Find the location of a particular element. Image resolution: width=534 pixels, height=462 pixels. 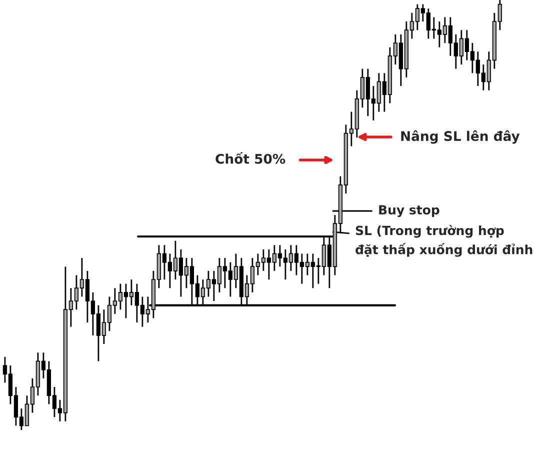

annotation: Nâng SL lên đây is located at coordinates (460, 137).